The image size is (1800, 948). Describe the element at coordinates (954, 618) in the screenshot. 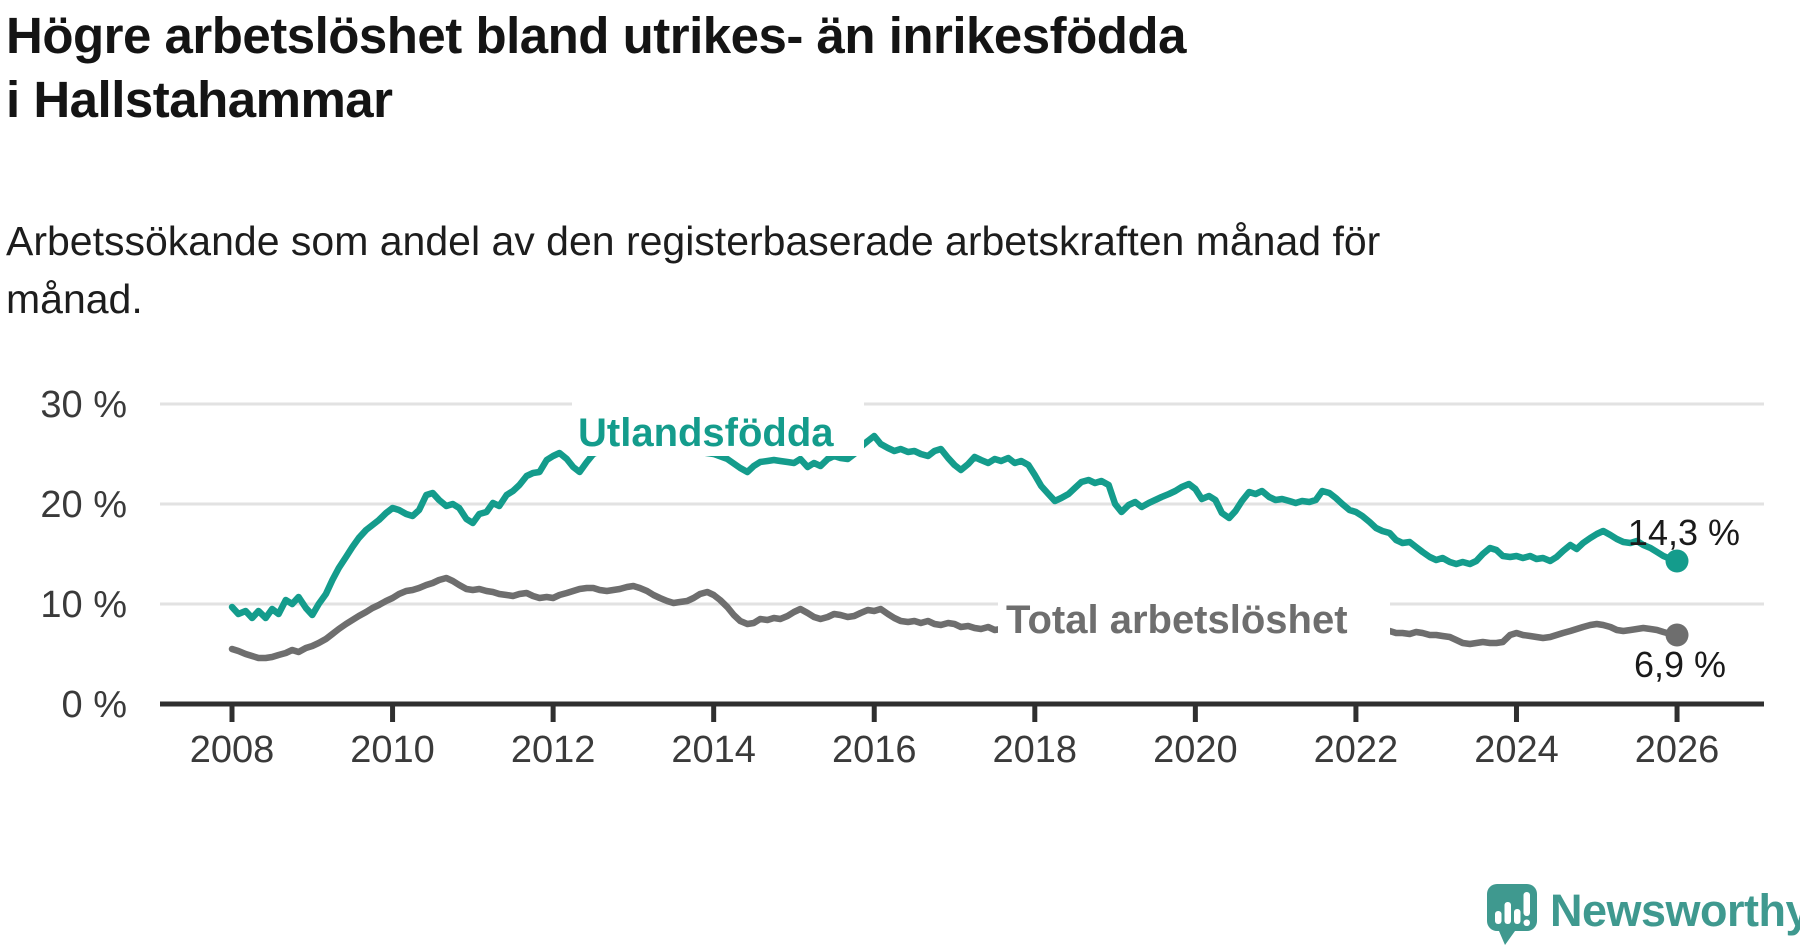

I see `total-unemployment-line` at that location.